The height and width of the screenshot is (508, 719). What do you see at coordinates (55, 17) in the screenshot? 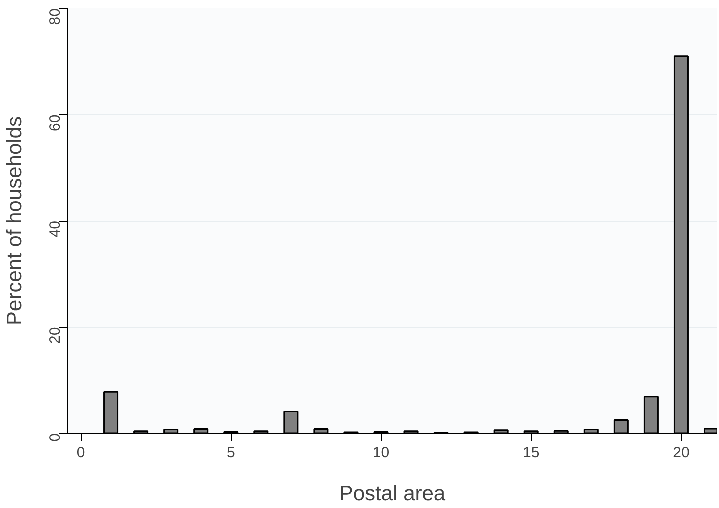
I see `y-tick-label: 80` at bounding box center [55, 17].